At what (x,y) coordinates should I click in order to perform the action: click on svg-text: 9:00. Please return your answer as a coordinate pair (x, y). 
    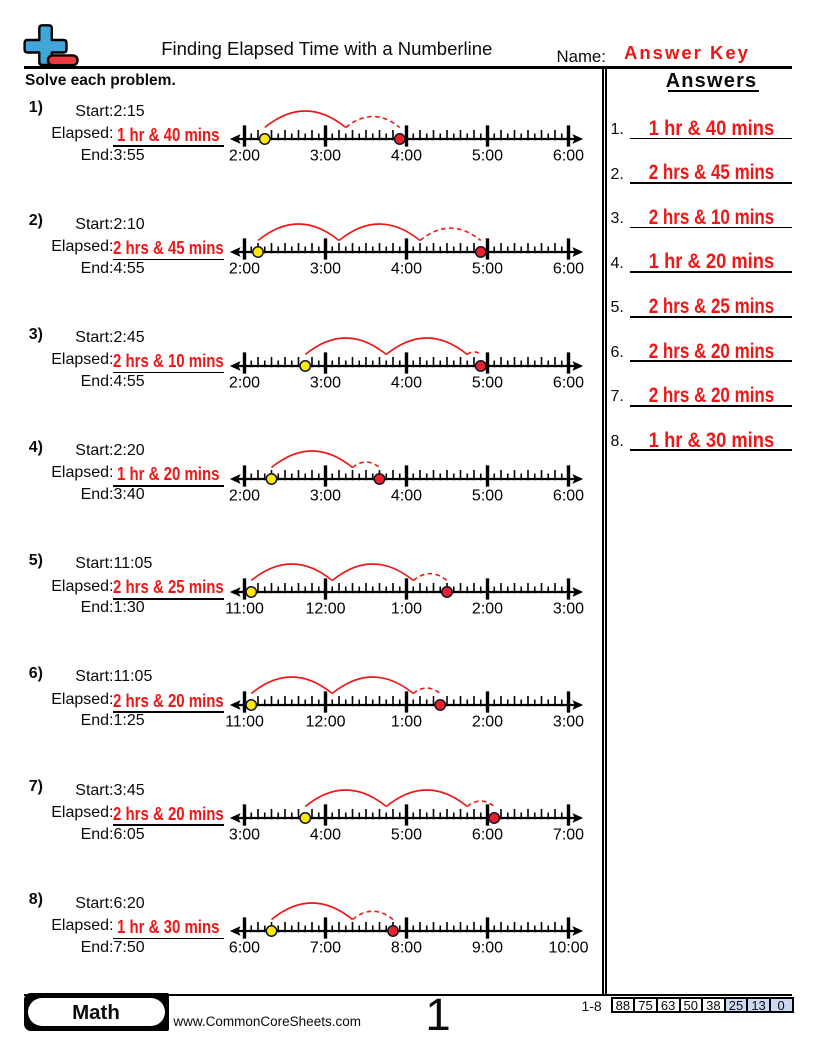
    Looking at the image, I should click on (487, 948).